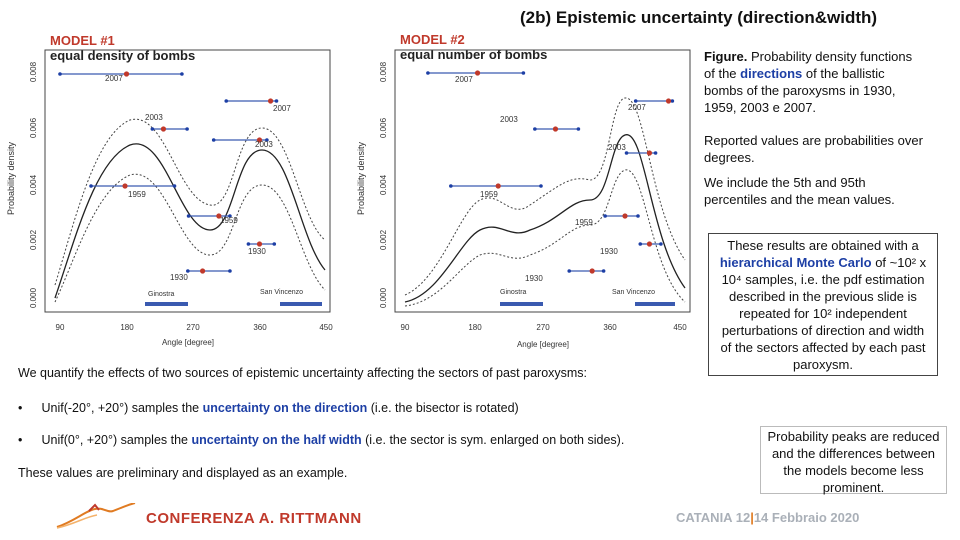 This screenshot has height=540, width=960. Describe the element at coordinates (161, 294) in the screenshot. I see `plot1-label-ginostra: Ginostra` at that location.